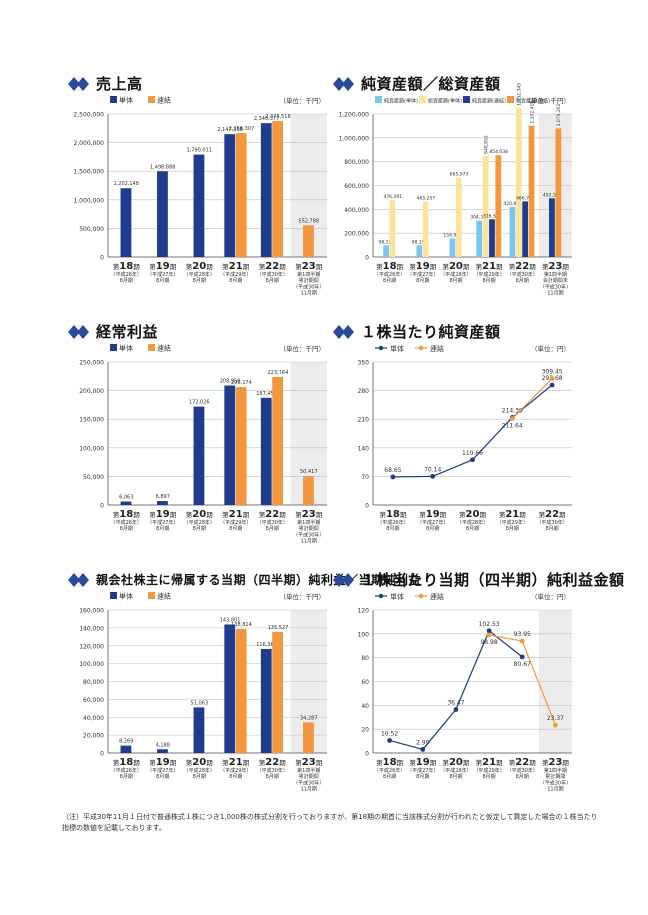  What do you see at coordinates (278, 373) in the screenshot?
I see `data-label: 223,764` at bounding box center [278, 373].